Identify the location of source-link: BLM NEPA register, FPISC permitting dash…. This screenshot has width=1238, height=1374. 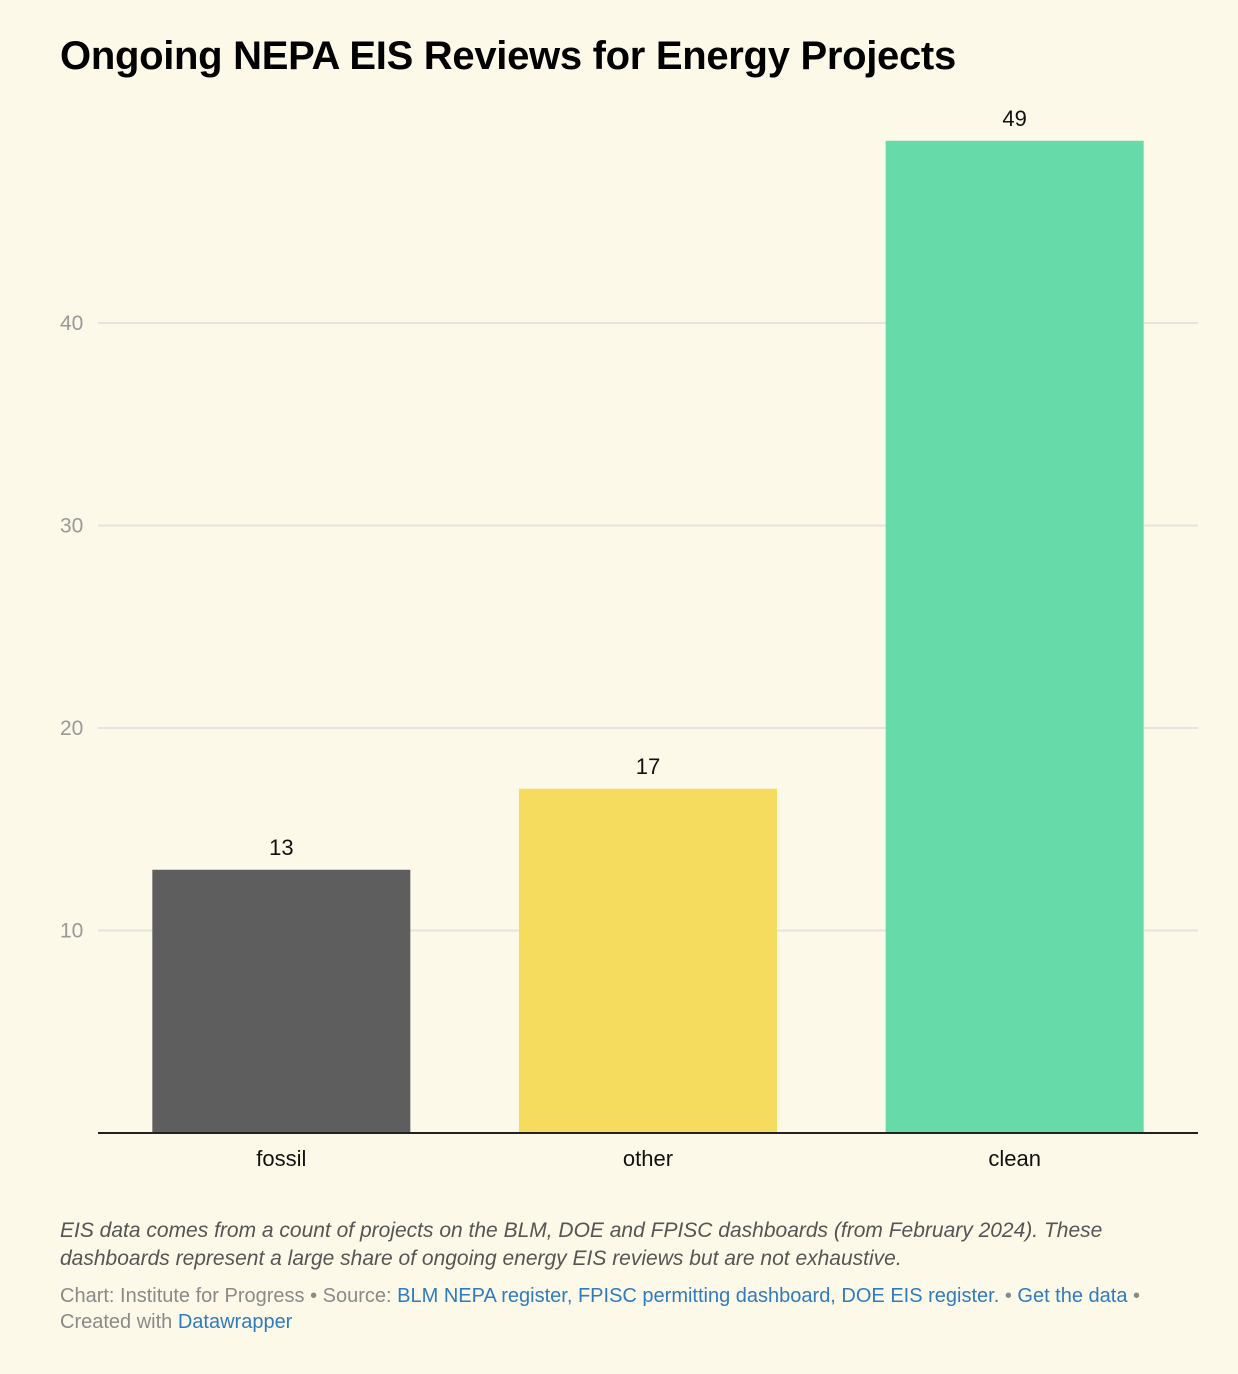
(698, 1296).